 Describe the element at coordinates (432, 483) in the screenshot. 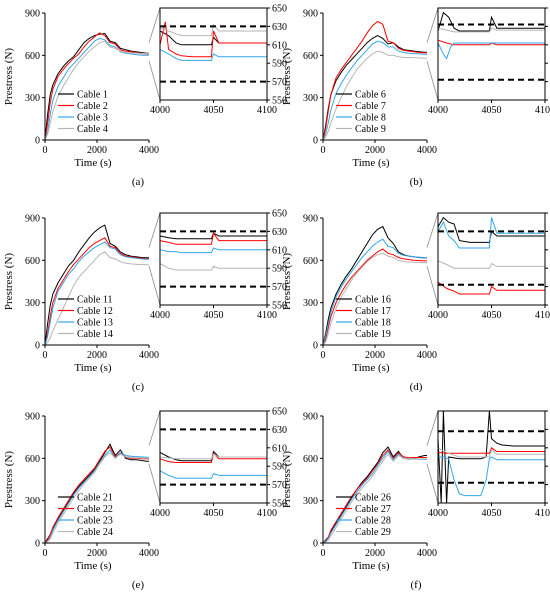

I see `panel6-zoom-connector-bottom` at that location.